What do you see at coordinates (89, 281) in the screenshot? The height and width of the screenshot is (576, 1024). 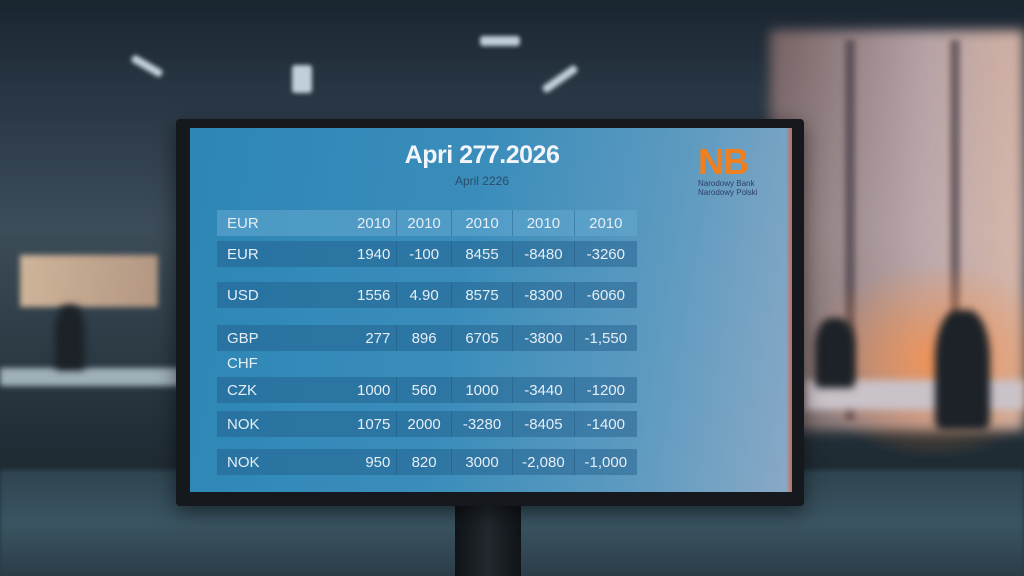 I see `wall-panel` at bounding box center [89, 281].